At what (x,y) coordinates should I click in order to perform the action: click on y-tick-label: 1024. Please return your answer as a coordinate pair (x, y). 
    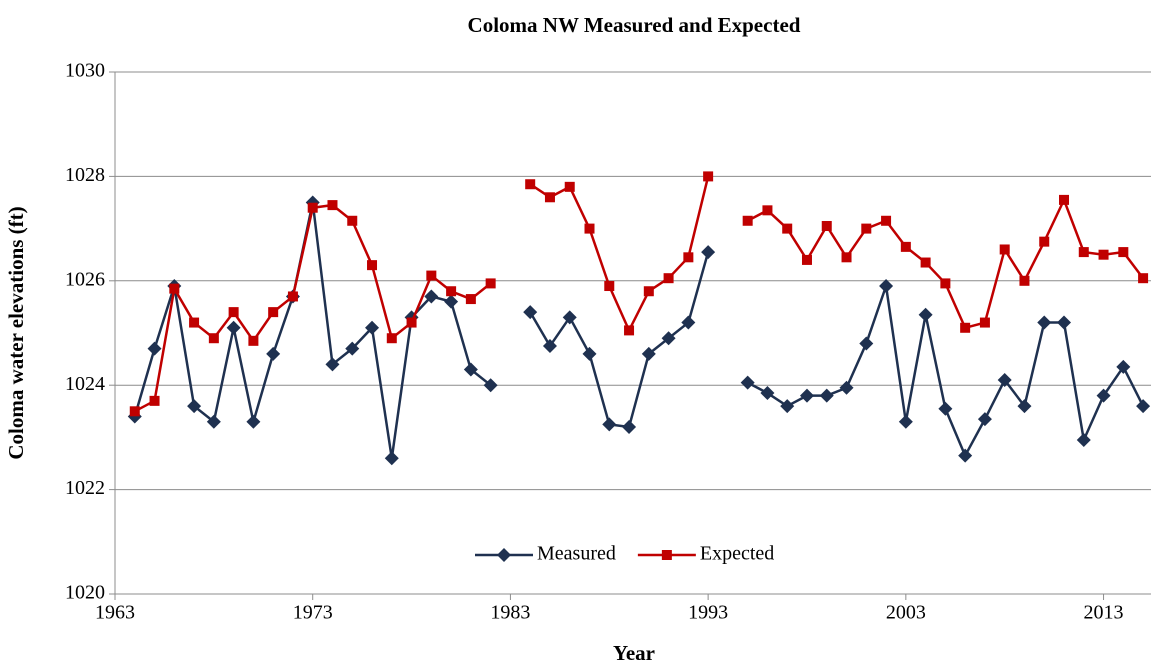
    Looking at the image, I should click on (85, 384).